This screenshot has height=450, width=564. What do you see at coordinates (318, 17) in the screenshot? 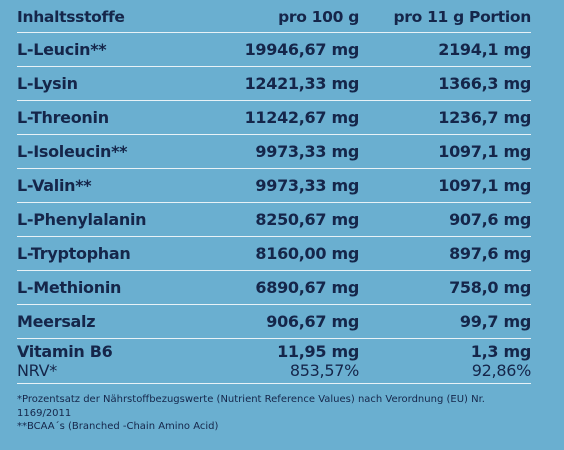
I see `header-per-100g: pro 100 g` at bounding box center [318, 17].